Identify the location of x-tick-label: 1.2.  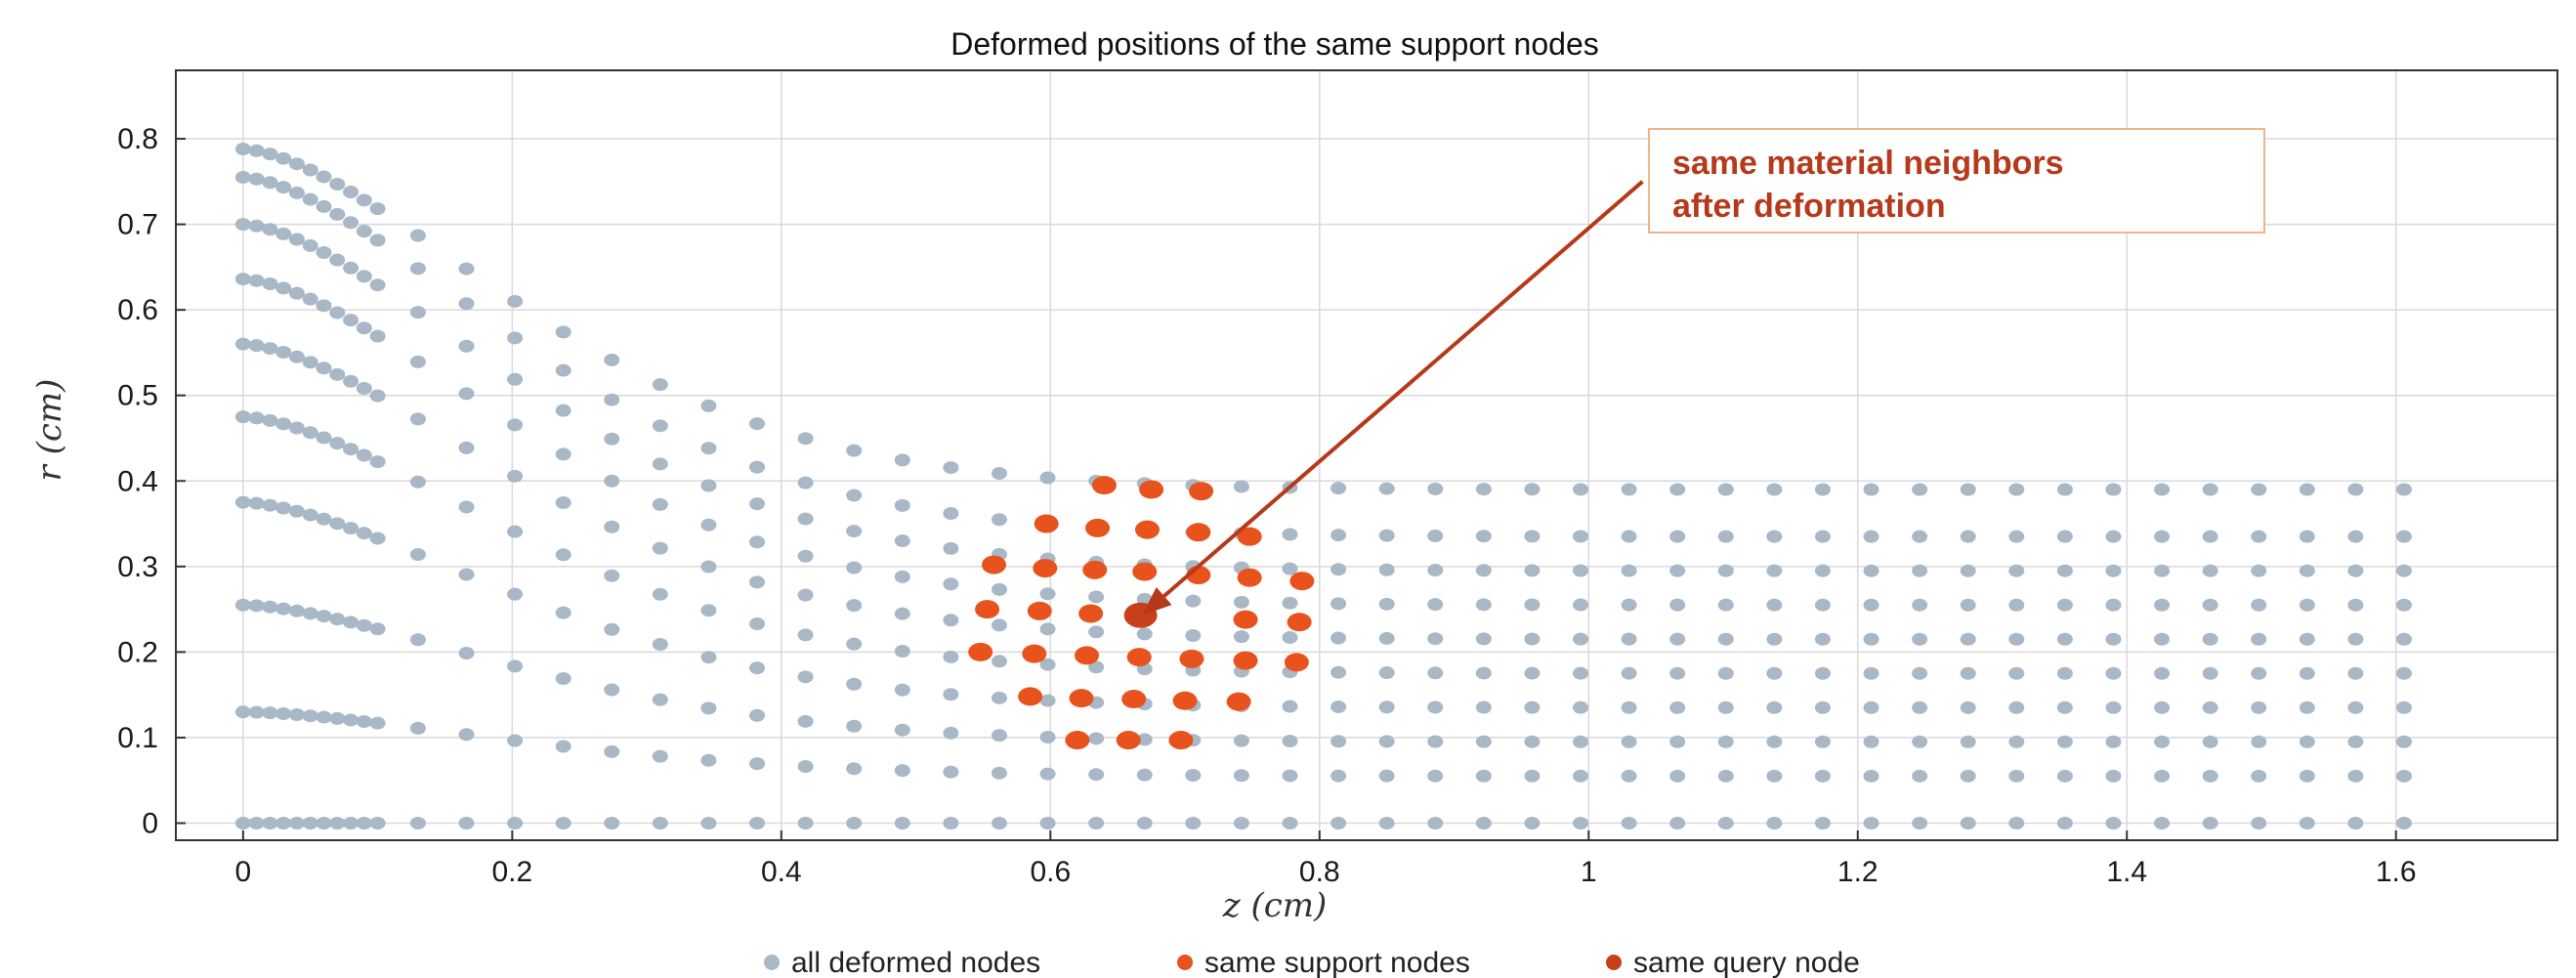
(1858, 872).